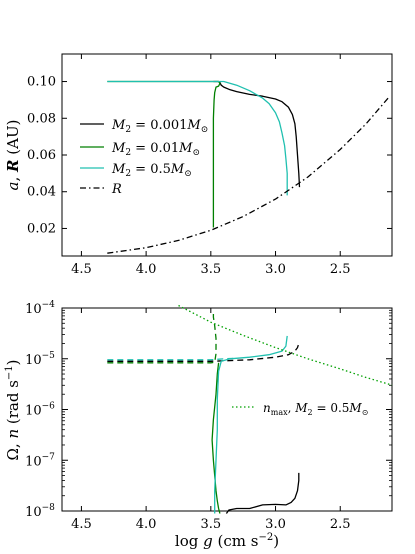 Image resolution: width=415 pixels, height=554 pixels. I want to click on top-x-tick-label: 4.0, so click(146, 269).